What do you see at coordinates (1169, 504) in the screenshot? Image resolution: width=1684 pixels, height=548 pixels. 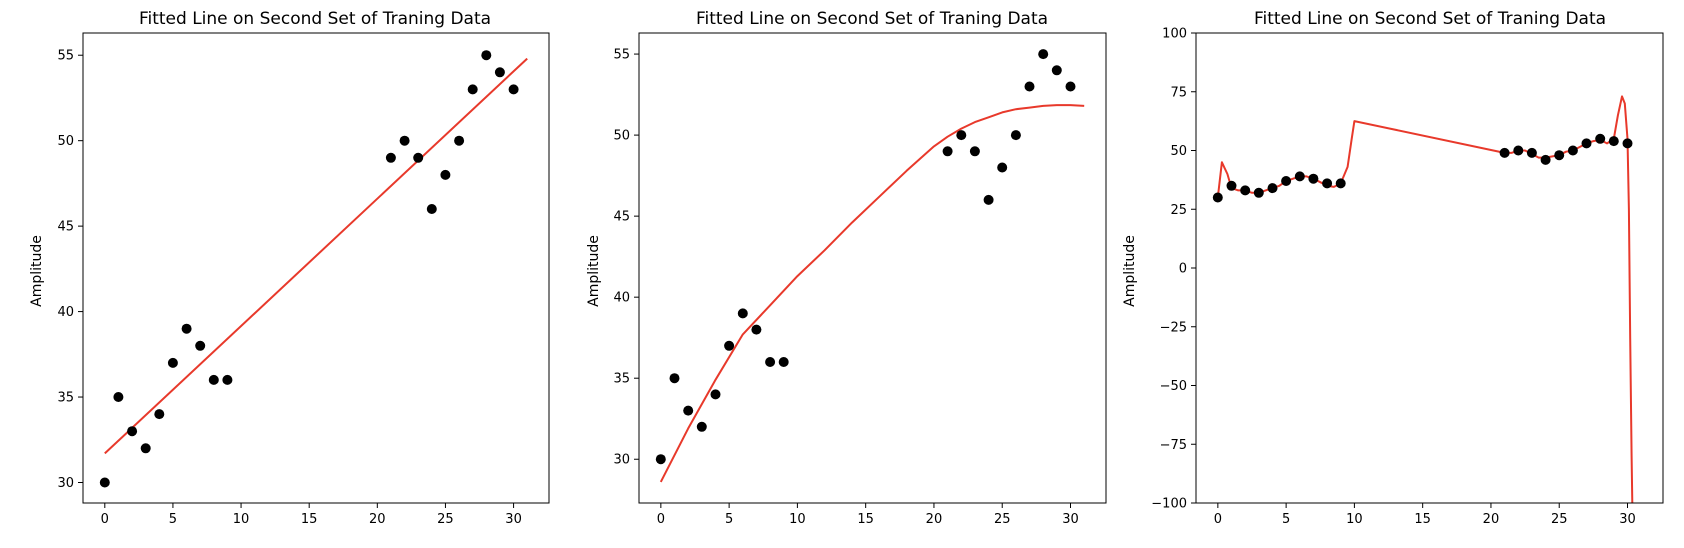 I see `y-tick-label: −100` at bounding box center [1169, 504].